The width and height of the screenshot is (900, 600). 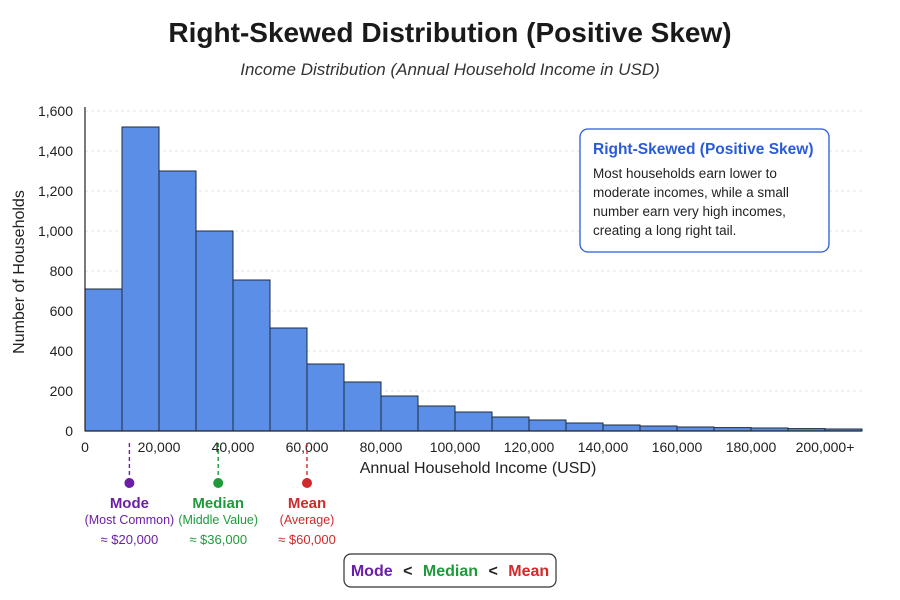 I want to click on note-line: moderate incomes, while a small, so click(x=691, y=192).